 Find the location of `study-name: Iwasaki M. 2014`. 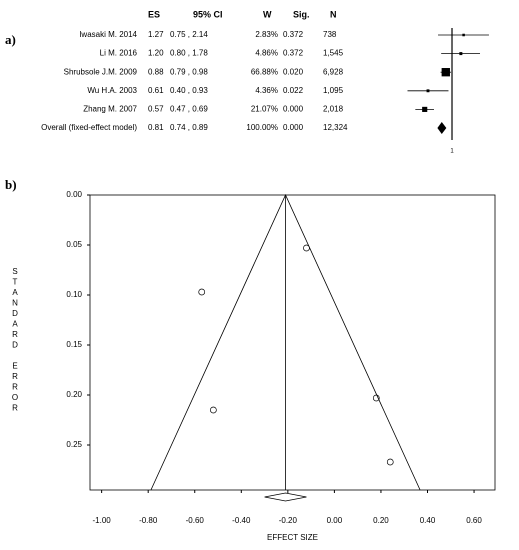

study-name: Iwasaki M. 2014 is located at coordinates (108, 34).